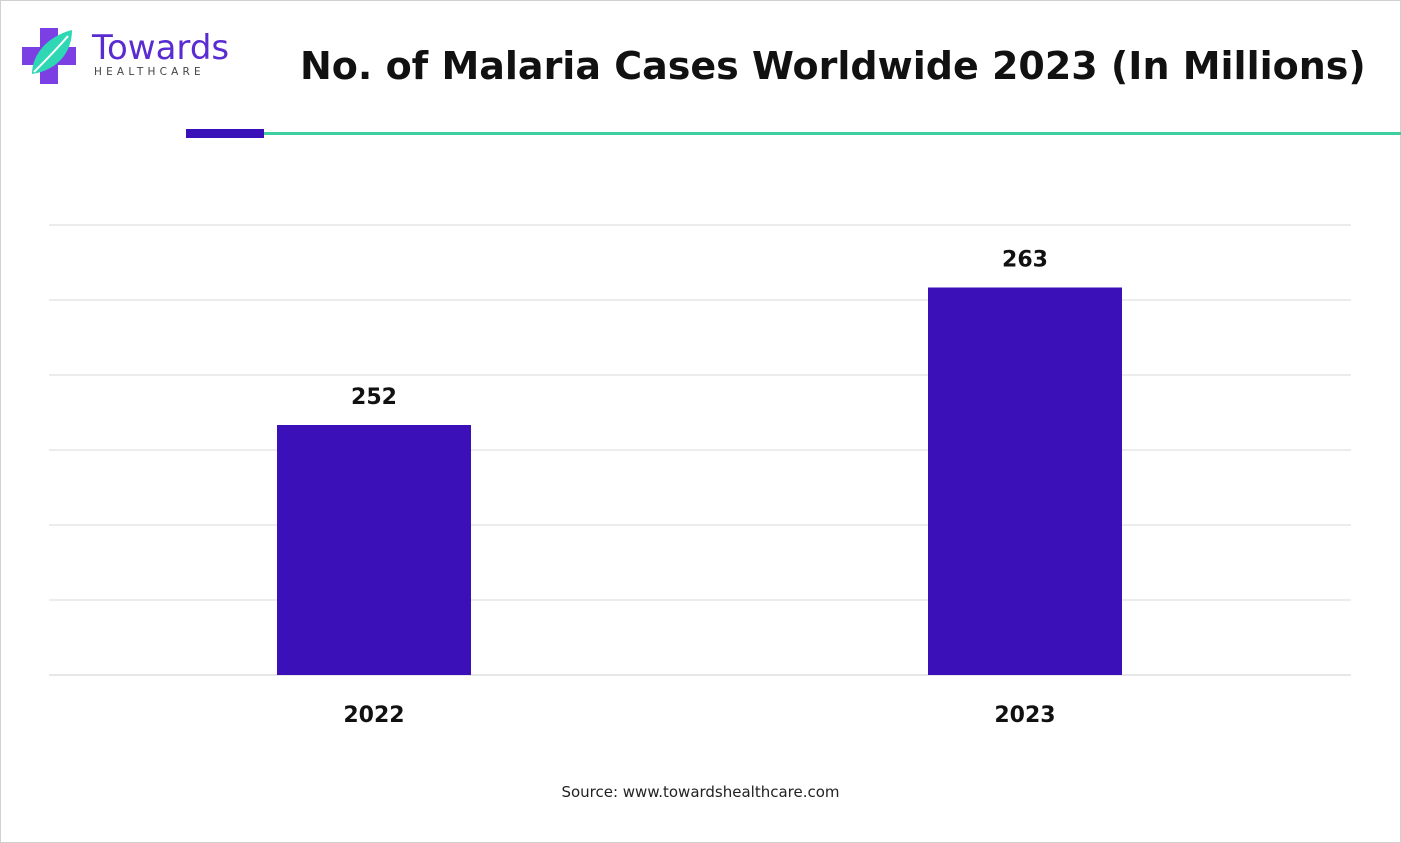  What do you see at coordinates (832, 133) in the screenshot?
I see `title-underline-rule` at bounding box center [832, 133].